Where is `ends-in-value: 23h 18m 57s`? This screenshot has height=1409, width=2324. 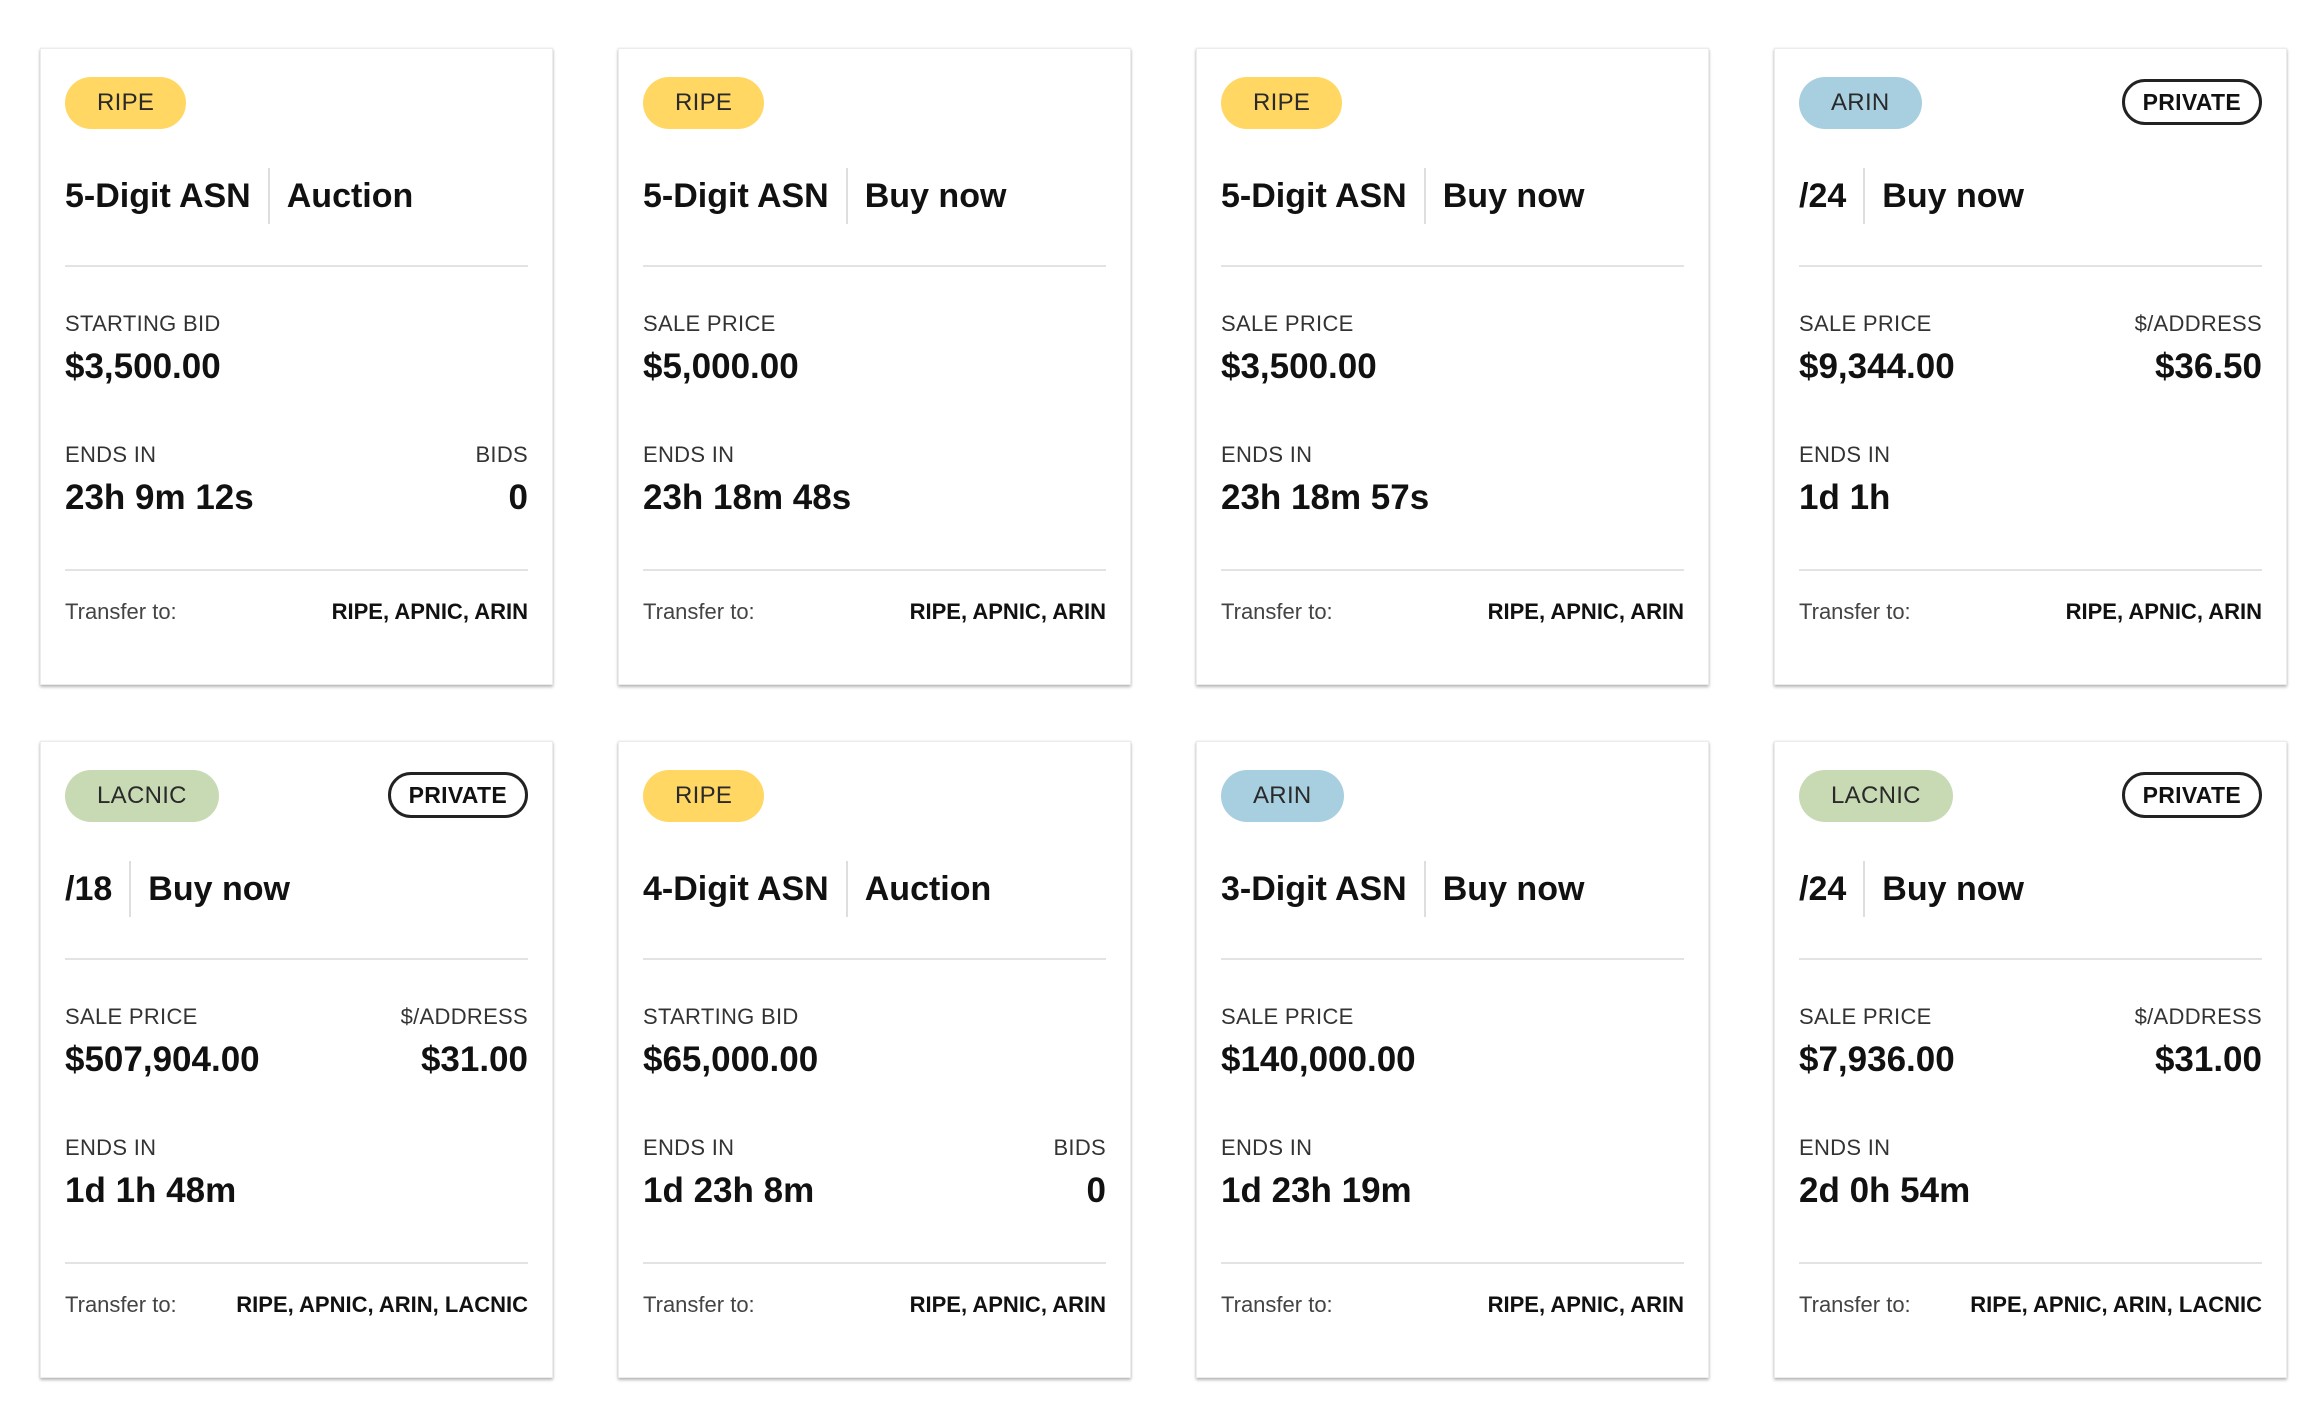
ends-in-value: 23h 18m 57s is located at coordinates (1325, 497).